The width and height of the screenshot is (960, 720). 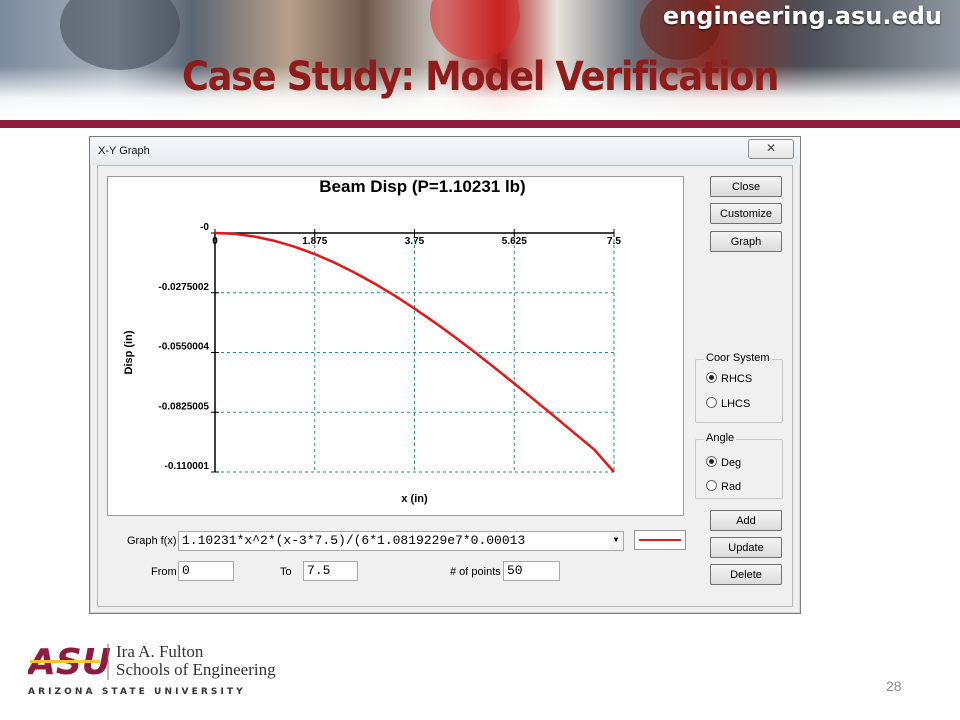 I want to click on window-title: X-Y Graph, so click(x=124, y=151).